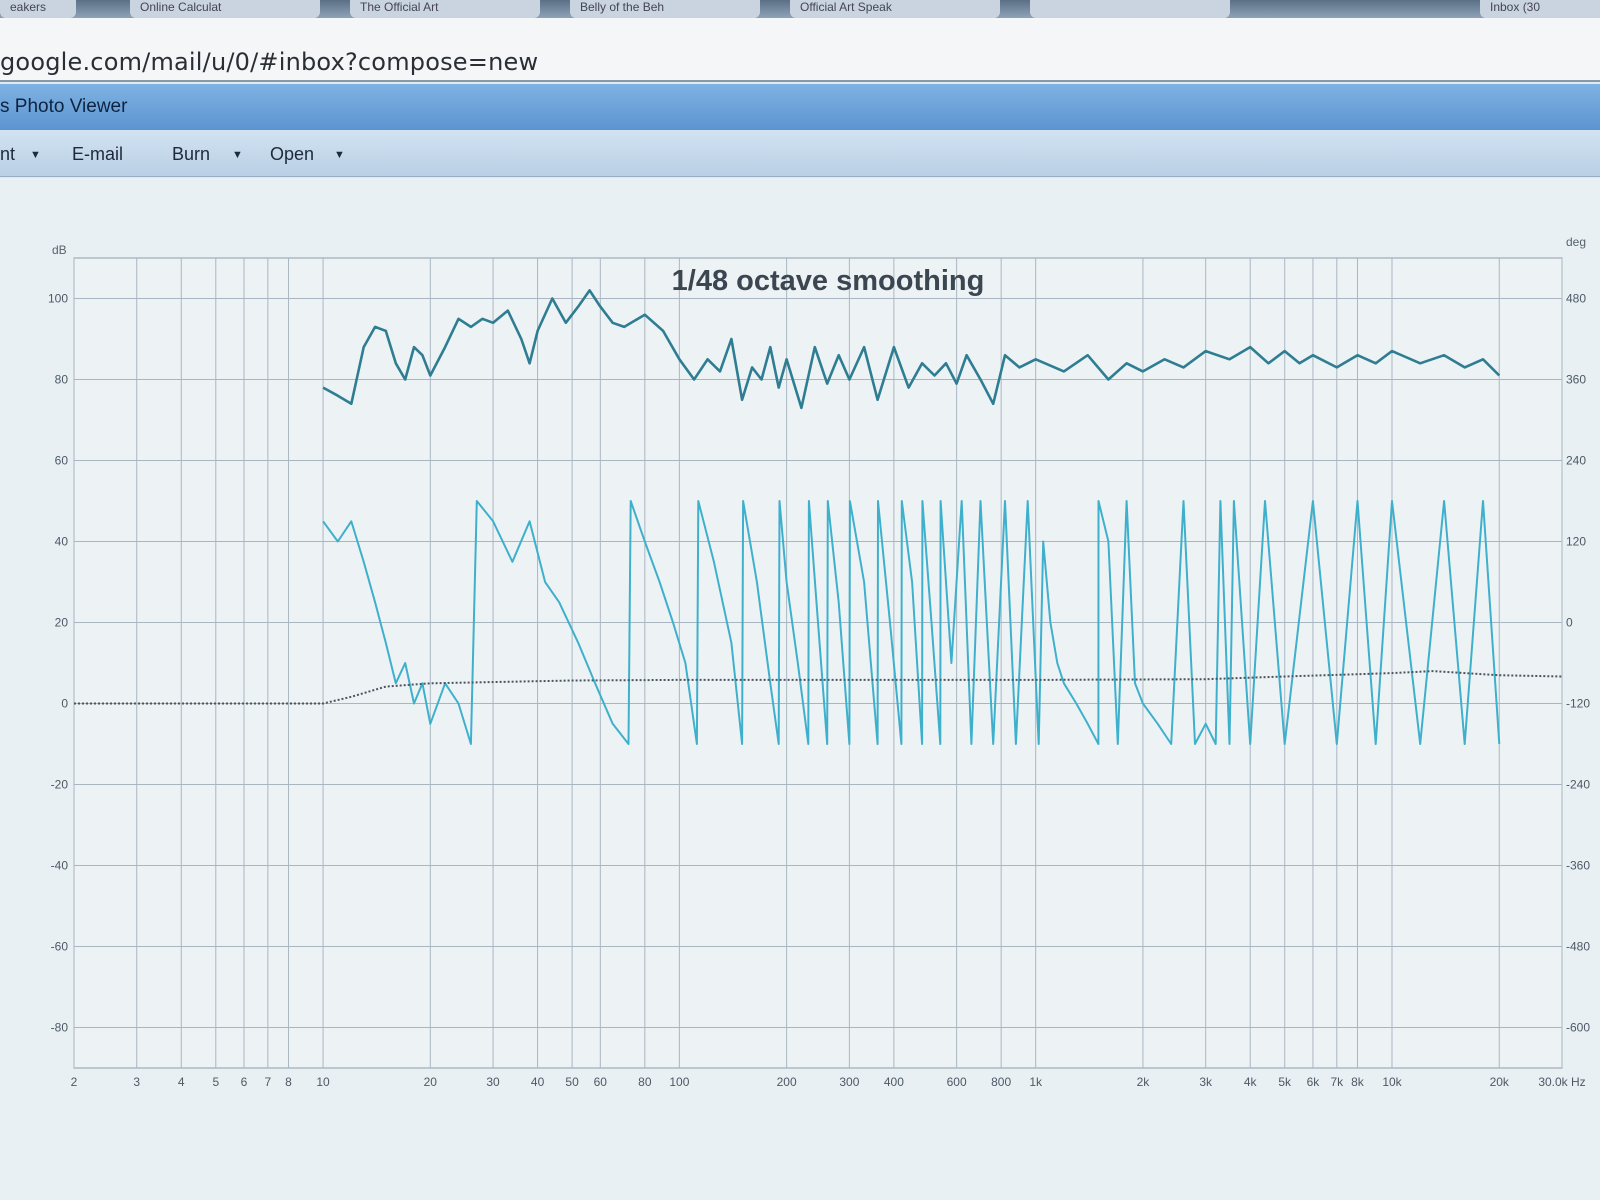 The height and width of the screenshot is (1200, 1600). Describe the element at coordinates (787, 1082) in the screenshot. I see `x-tick-label: 200` at that location.